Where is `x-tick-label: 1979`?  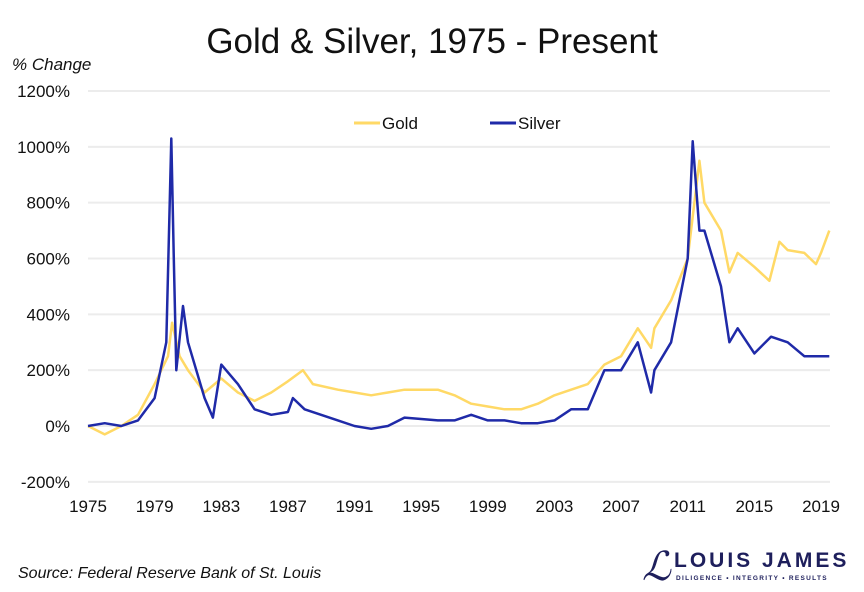
x-tick-label: 1979 is located at coordinates (155, 506).